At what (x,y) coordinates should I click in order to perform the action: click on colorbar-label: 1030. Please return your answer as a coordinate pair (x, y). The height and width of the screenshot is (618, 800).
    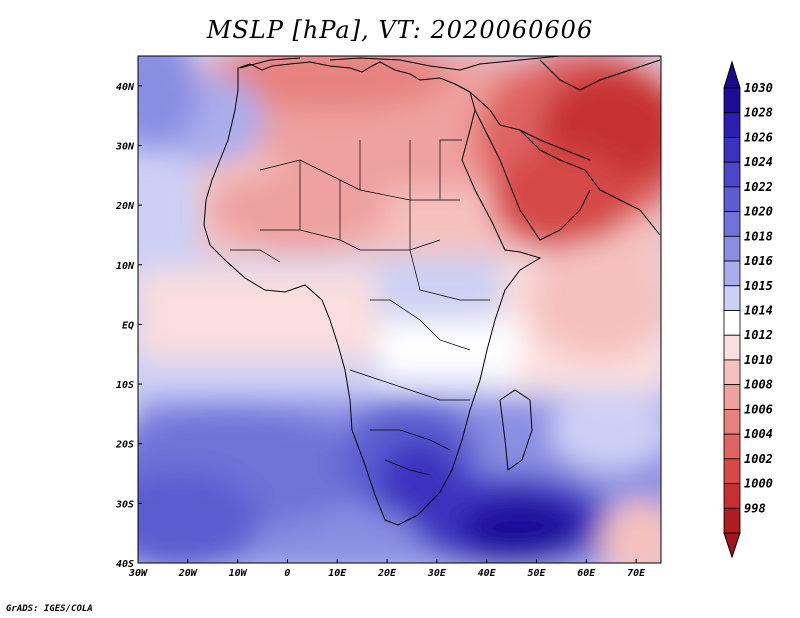
    Looking at the image, I should click on (758, 88).